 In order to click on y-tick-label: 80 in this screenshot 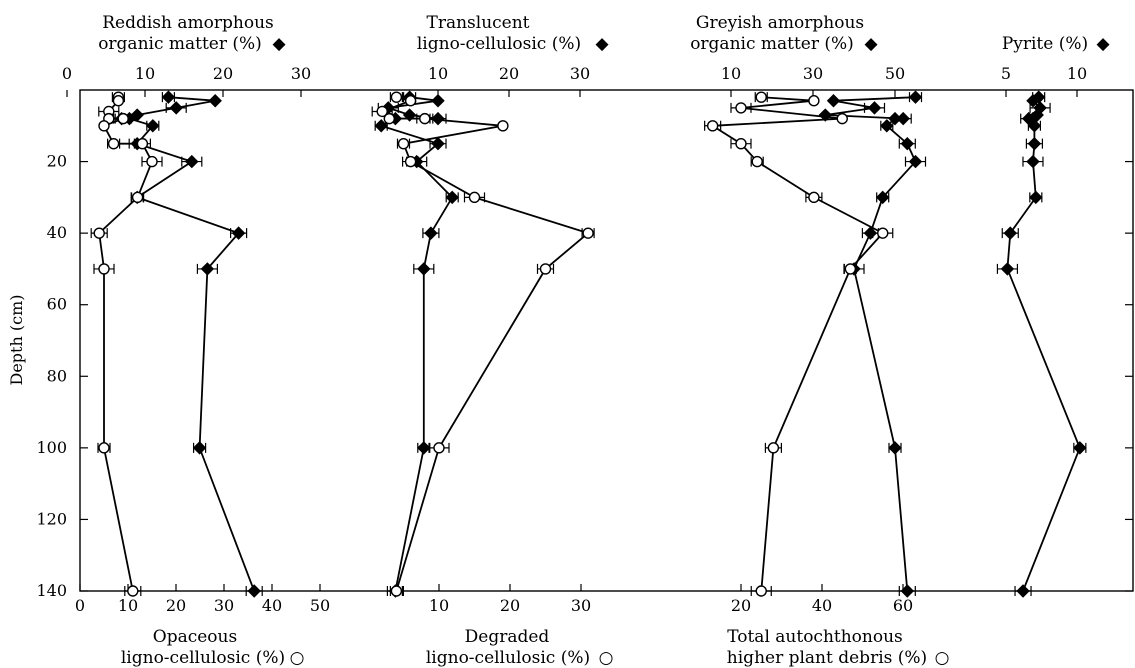, I will do `click(57, 375)`.